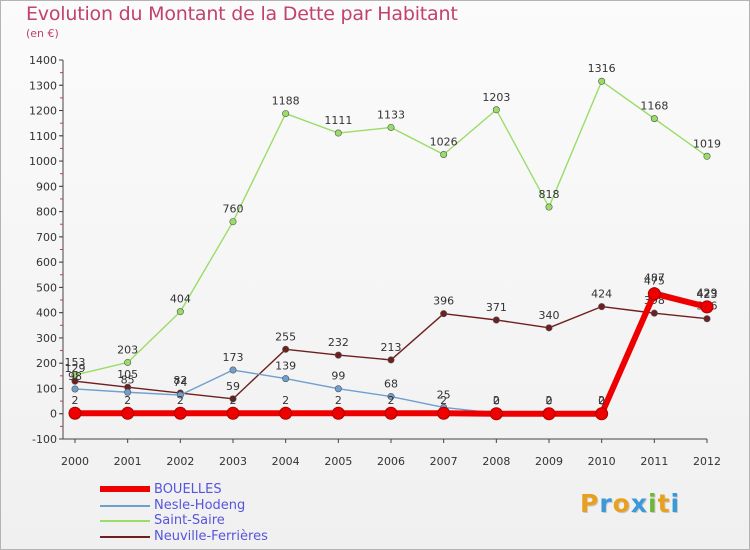  What do you see at coordinates (391, 114) in the screenshot?
I see `data-label: 1133` at bounding box center [391, 114].